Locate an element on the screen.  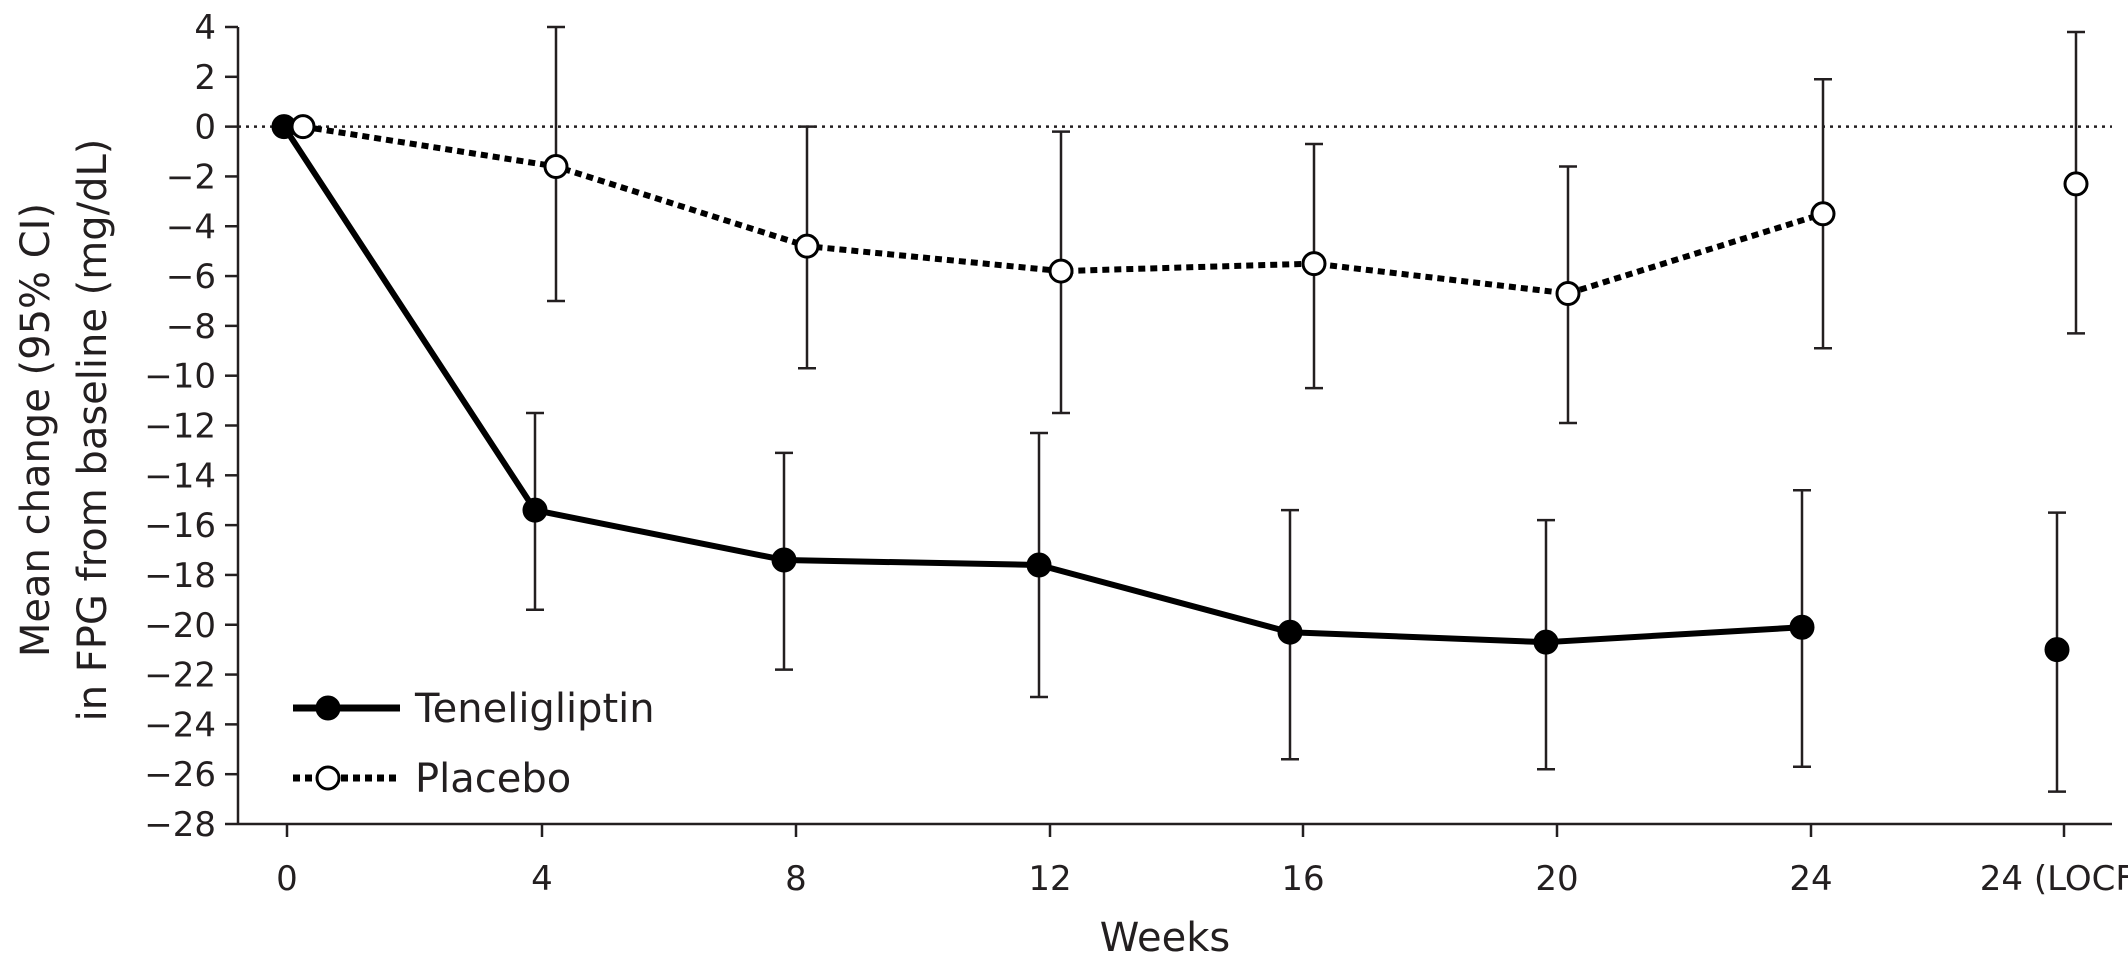
x-axis-title: Weeks is located at coordinates (1165, 938).